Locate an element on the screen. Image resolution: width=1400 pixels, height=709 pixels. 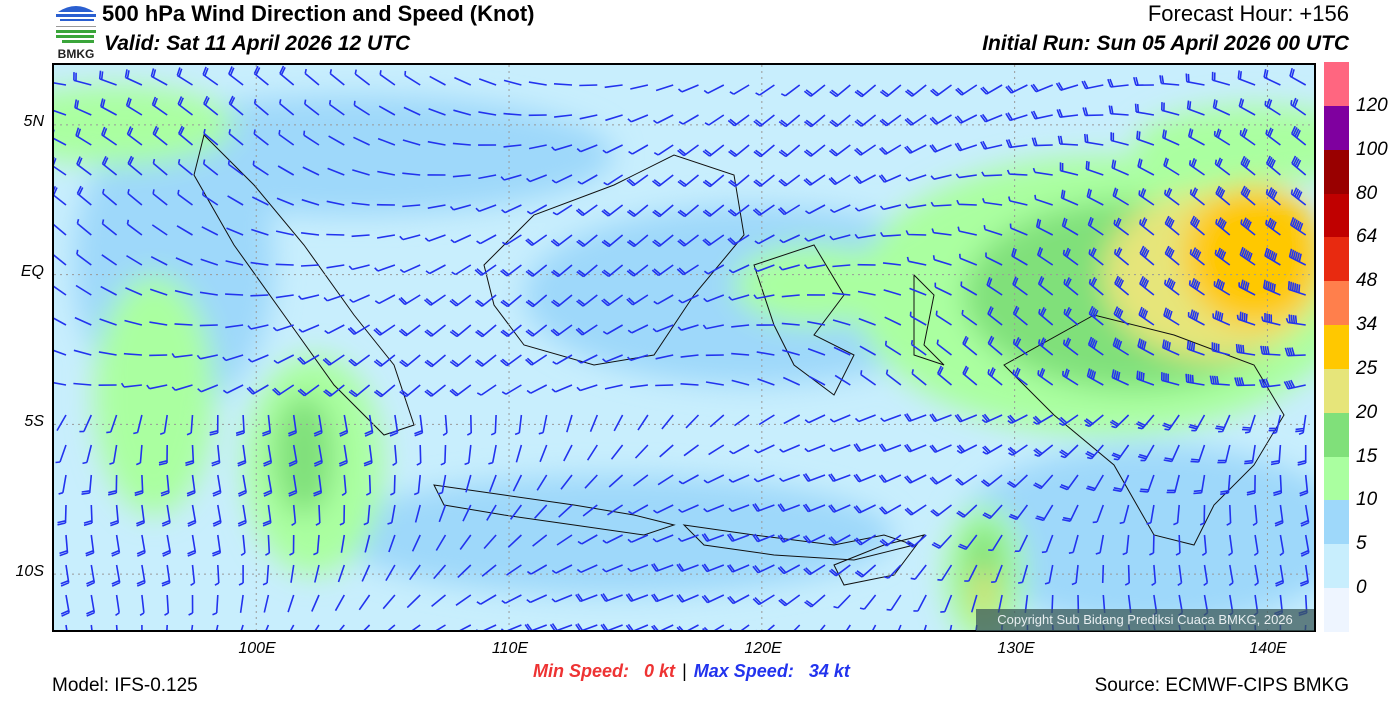
colorbar-label: 80 is located at coordinates (1367, 193).